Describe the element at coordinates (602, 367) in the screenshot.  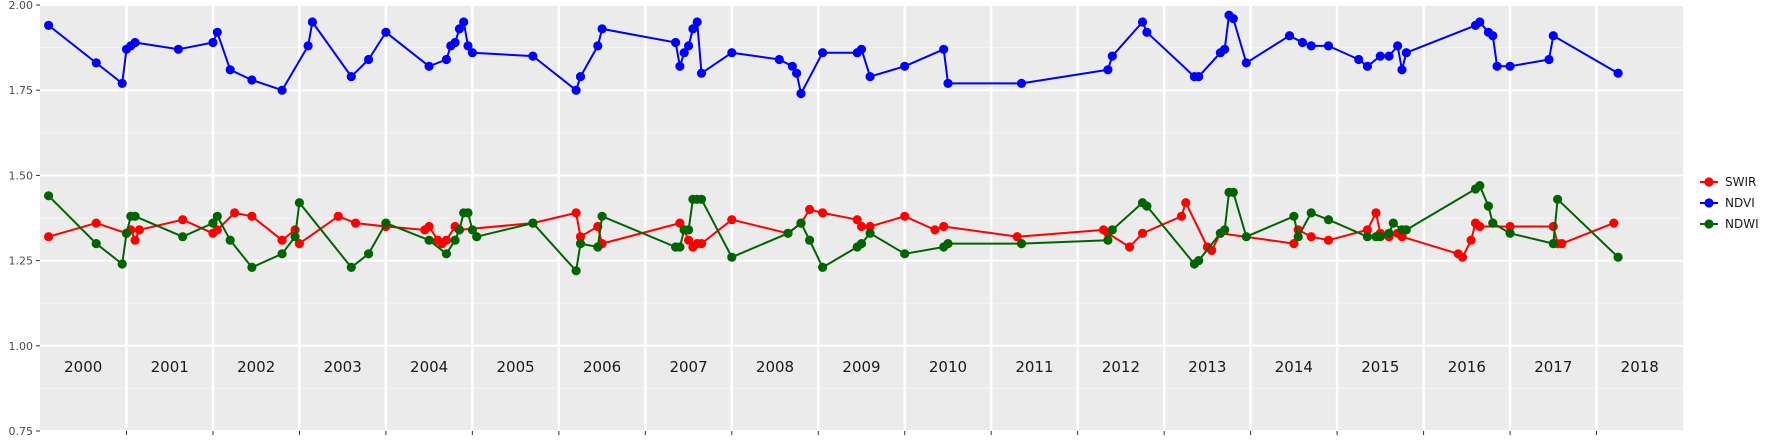
I see `year-label: 2006` at that location.